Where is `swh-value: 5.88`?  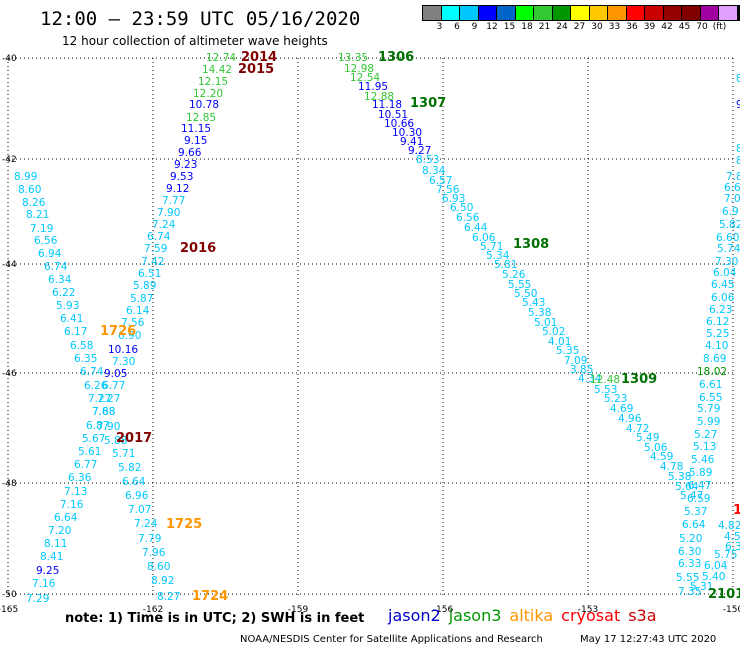 swh-value: 5.88 is located at coordinates (115, 441).